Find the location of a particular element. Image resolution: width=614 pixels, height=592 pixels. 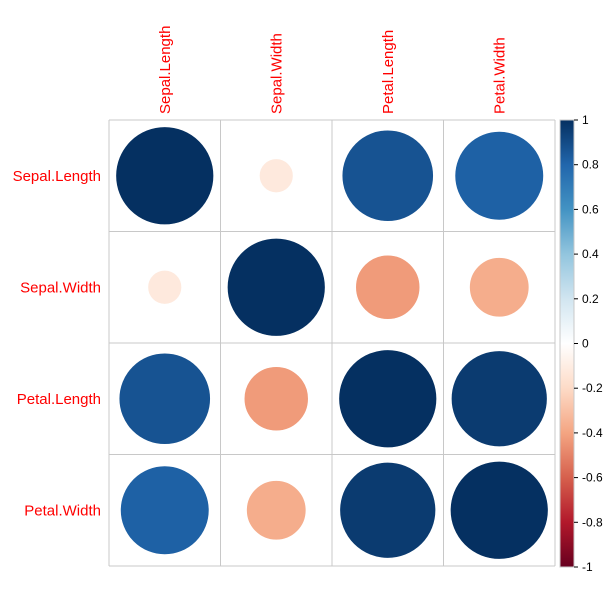

corr-circle-petal-length-sepal-width is located at coordinates (276, 399).